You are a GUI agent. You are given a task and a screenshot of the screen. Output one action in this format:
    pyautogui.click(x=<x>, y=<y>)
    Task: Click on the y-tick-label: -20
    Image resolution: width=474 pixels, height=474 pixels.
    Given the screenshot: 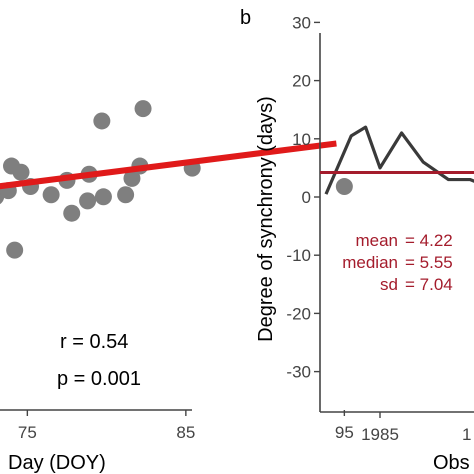 What is the action you would take?
    pyautogui.click(x=298, y=313)
    